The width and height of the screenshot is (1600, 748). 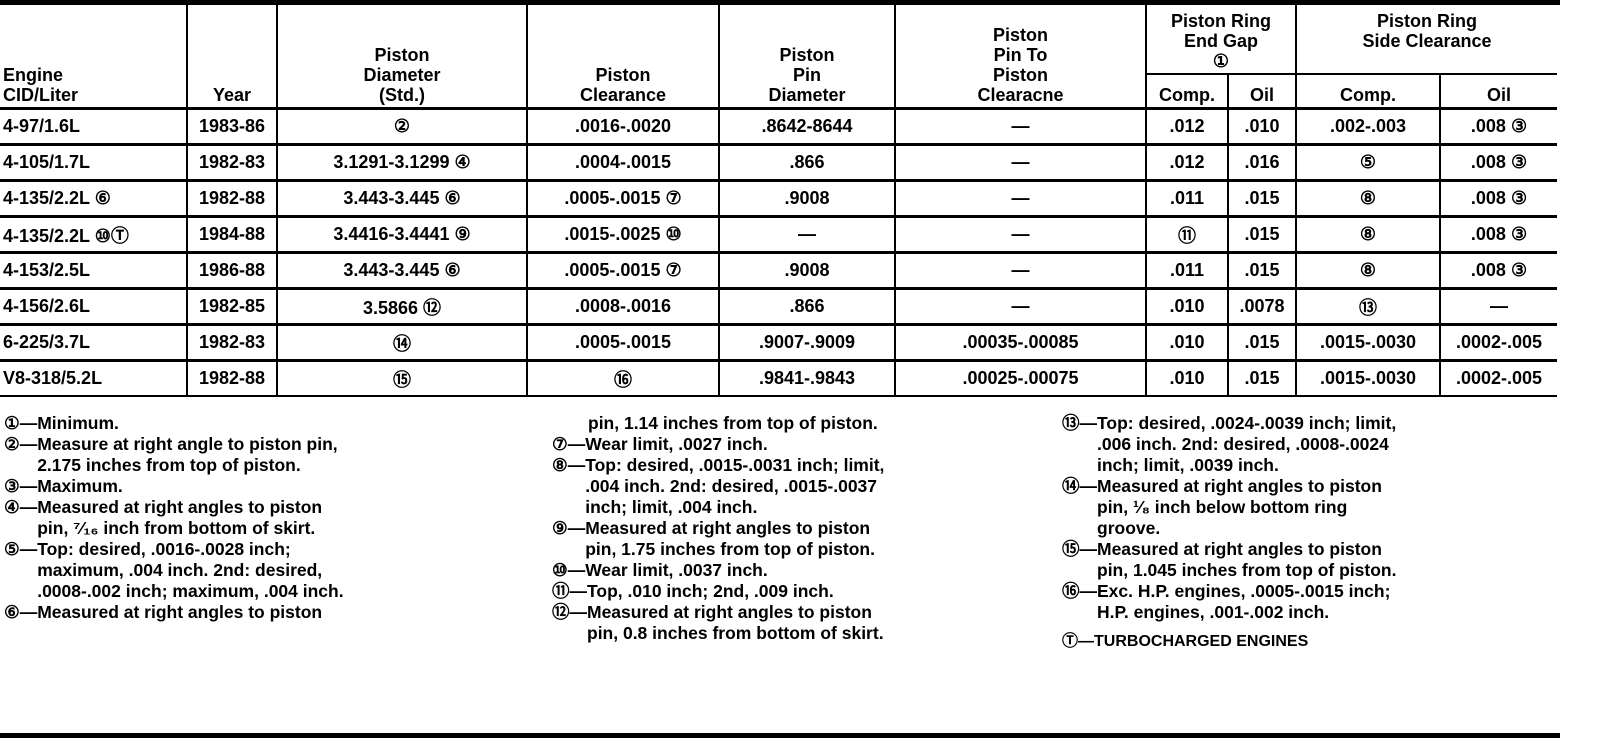 I want to click on header-year: Year, so click(x=232, y=57).